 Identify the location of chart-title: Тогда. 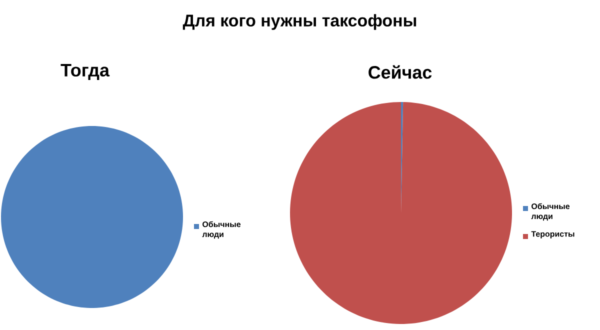
(85, 72).